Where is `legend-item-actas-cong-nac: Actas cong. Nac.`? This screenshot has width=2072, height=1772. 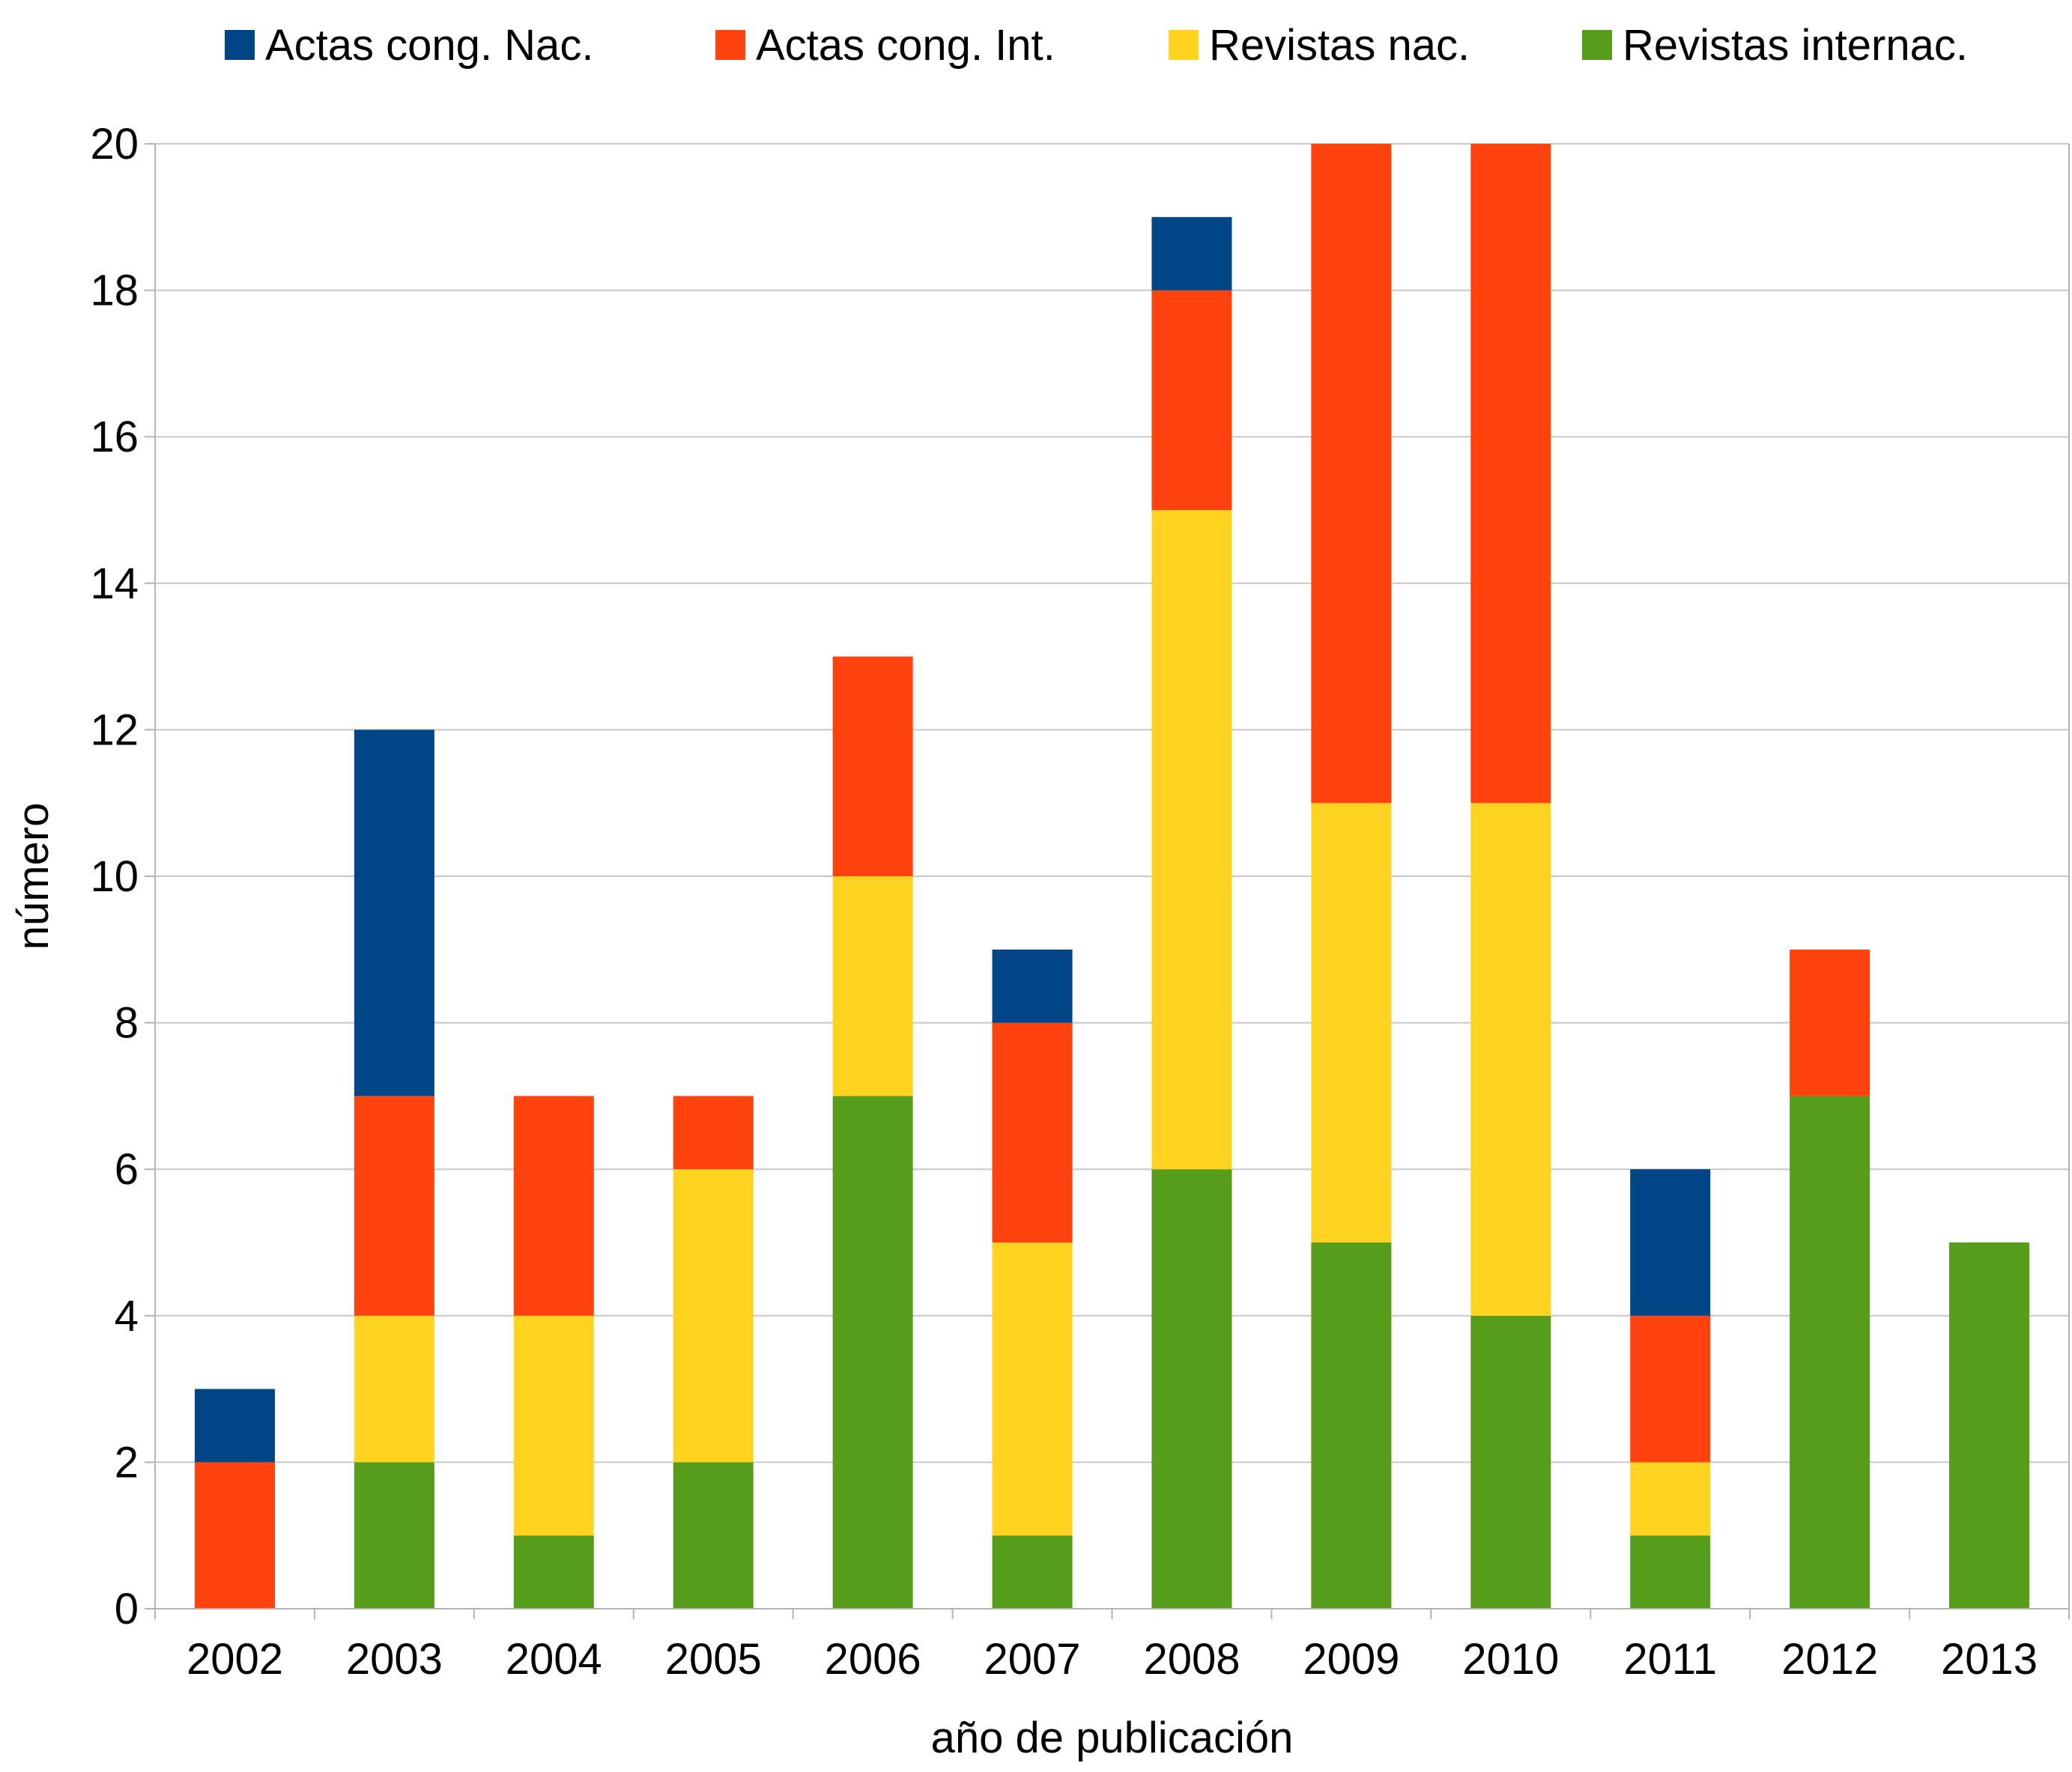
legend-item-actas-cong-nac: Actas cong. Nac. is located at coordinates (409, 45).